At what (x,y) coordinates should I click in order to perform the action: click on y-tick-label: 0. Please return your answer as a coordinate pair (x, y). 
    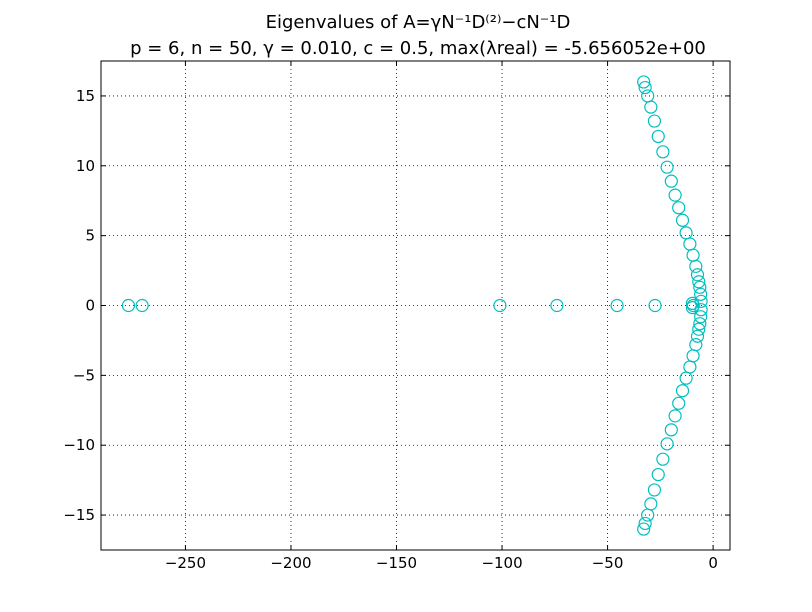
    Looking at the image, I should click on (90, 306).